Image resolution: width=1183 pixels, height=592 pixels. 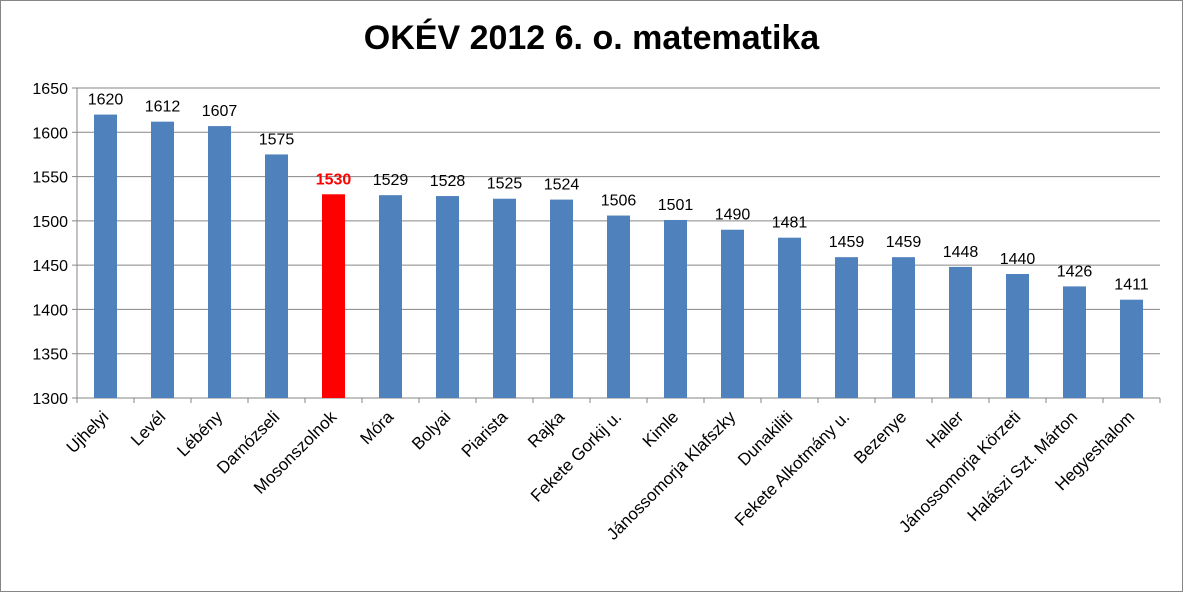 What do you see at coordinates (505, 184) in the screenshot?
I see `data-label: 1525` at bounding box center [505, 184].